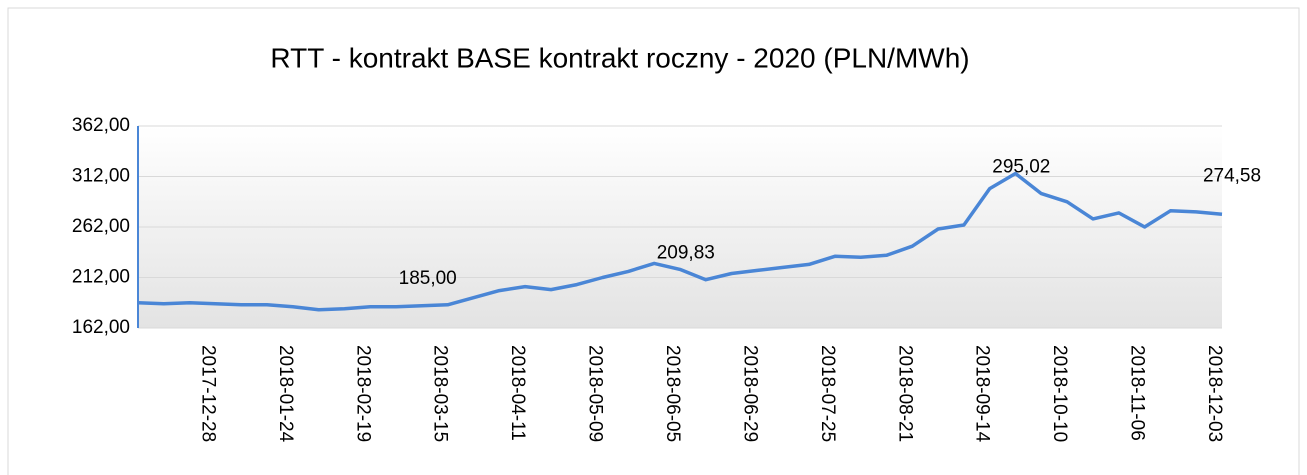  What do you see at coordinates (362, 393) in the screenshot?
I see `x-tick-label: 2018-02-19` at bounding box center [362, 393].